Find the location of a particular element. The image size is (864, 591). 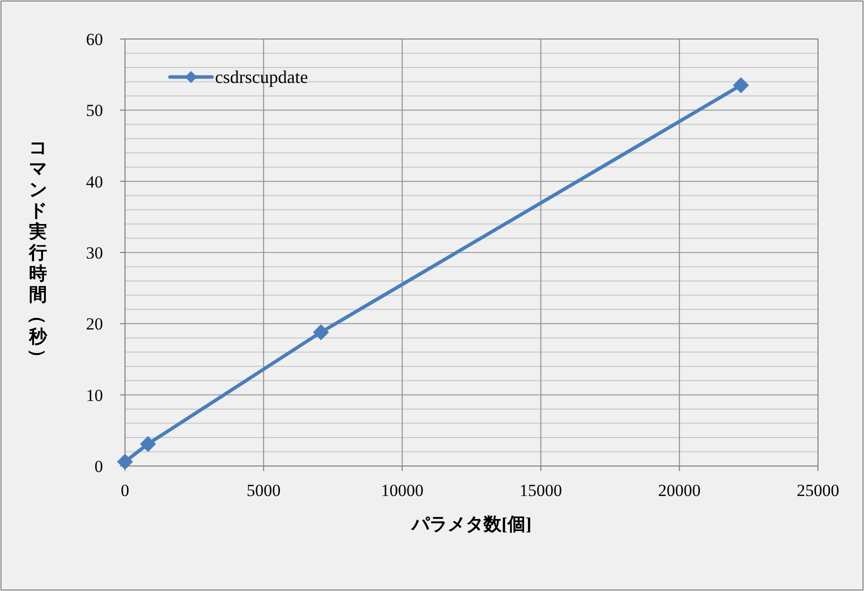

x-tick-label: 15000 is located at coordinates (541, 490).